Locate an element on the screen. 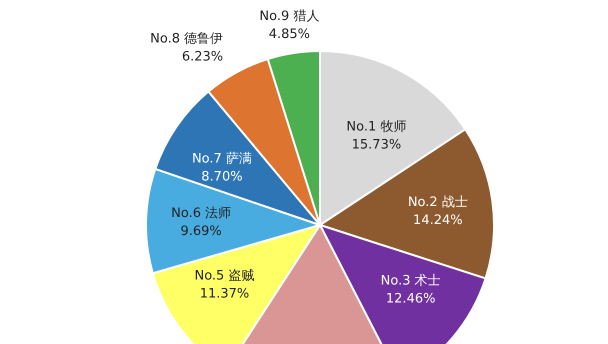 This screenshot has width=608, height=344. slice-label: No.3 术士 is located at coordinates (410, 281).